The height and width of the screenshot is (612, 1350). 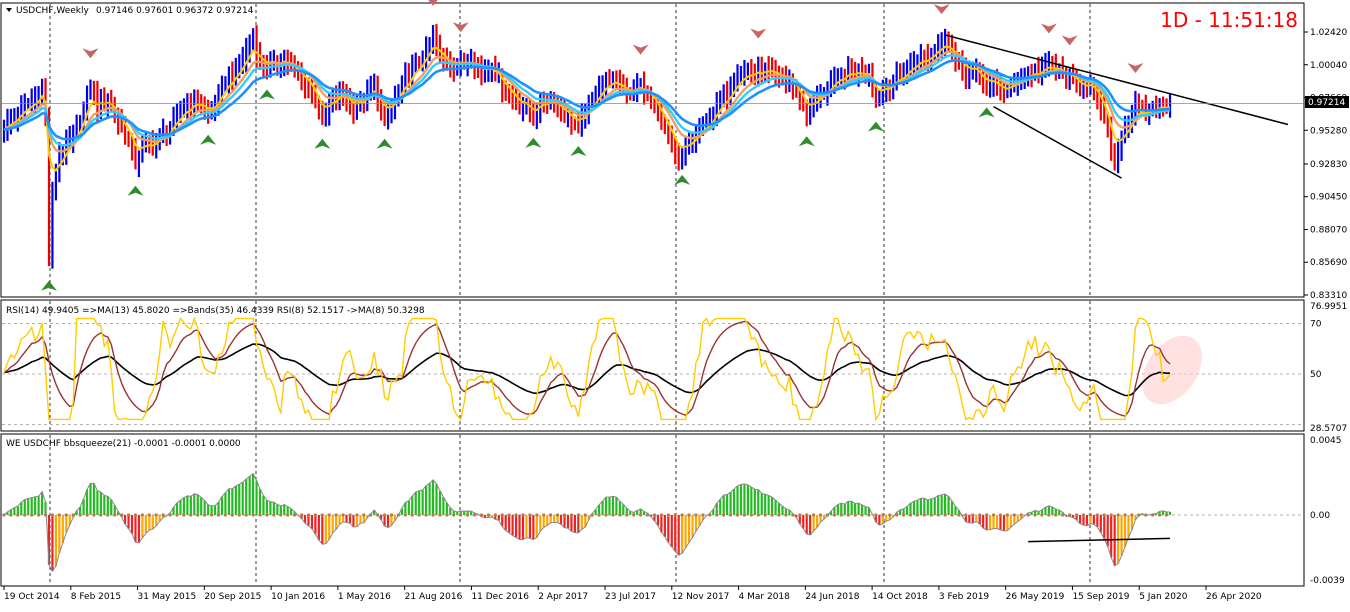 I want to click on collapse-triangle-icon, so click(x=9, y=10).